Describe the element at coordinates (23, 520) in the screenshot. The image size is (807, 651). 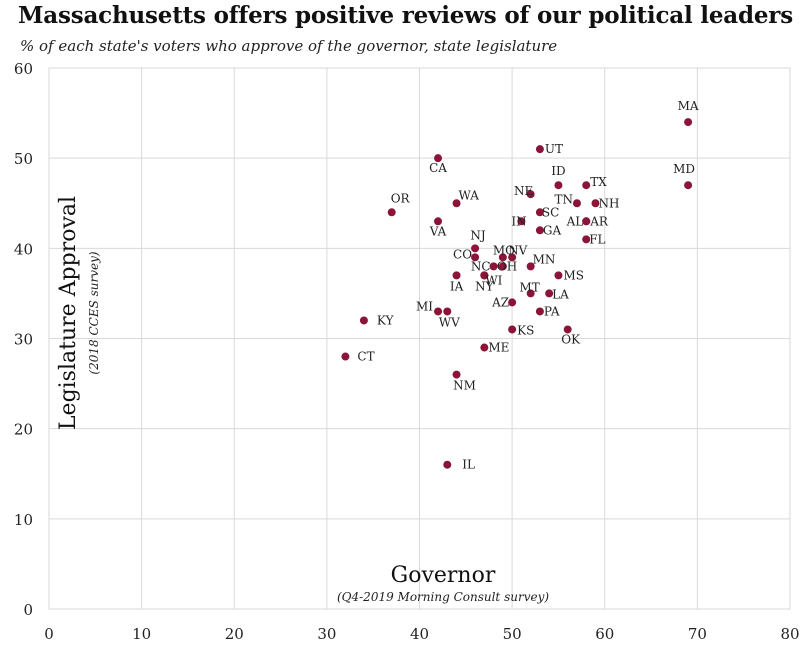
I see `y-tick-label: 10` at that location.